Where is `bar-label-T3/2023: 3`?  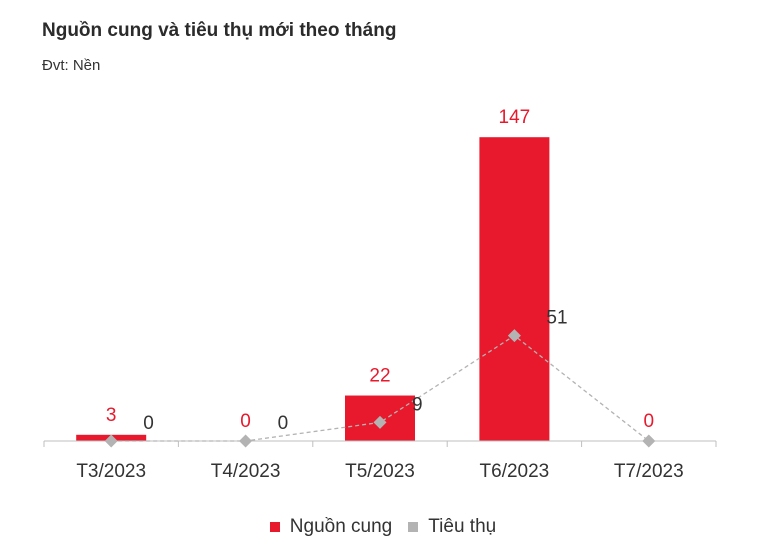
bar-label-T3/2023: 3 is located at coordinates (111, 415).